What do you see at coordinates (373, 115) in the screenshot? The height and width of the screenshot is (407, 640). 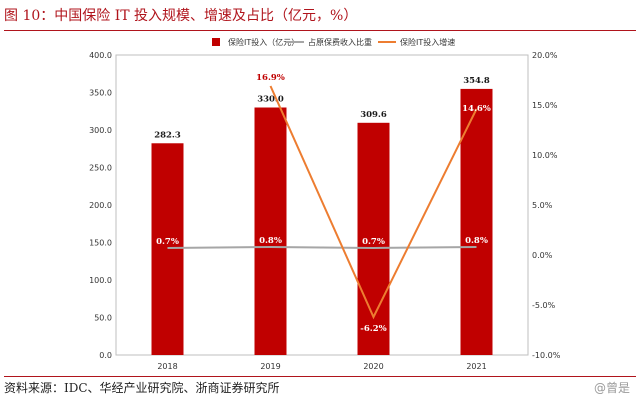 I see `bar-data-label: 309.6` at bounding box center [373, 115].